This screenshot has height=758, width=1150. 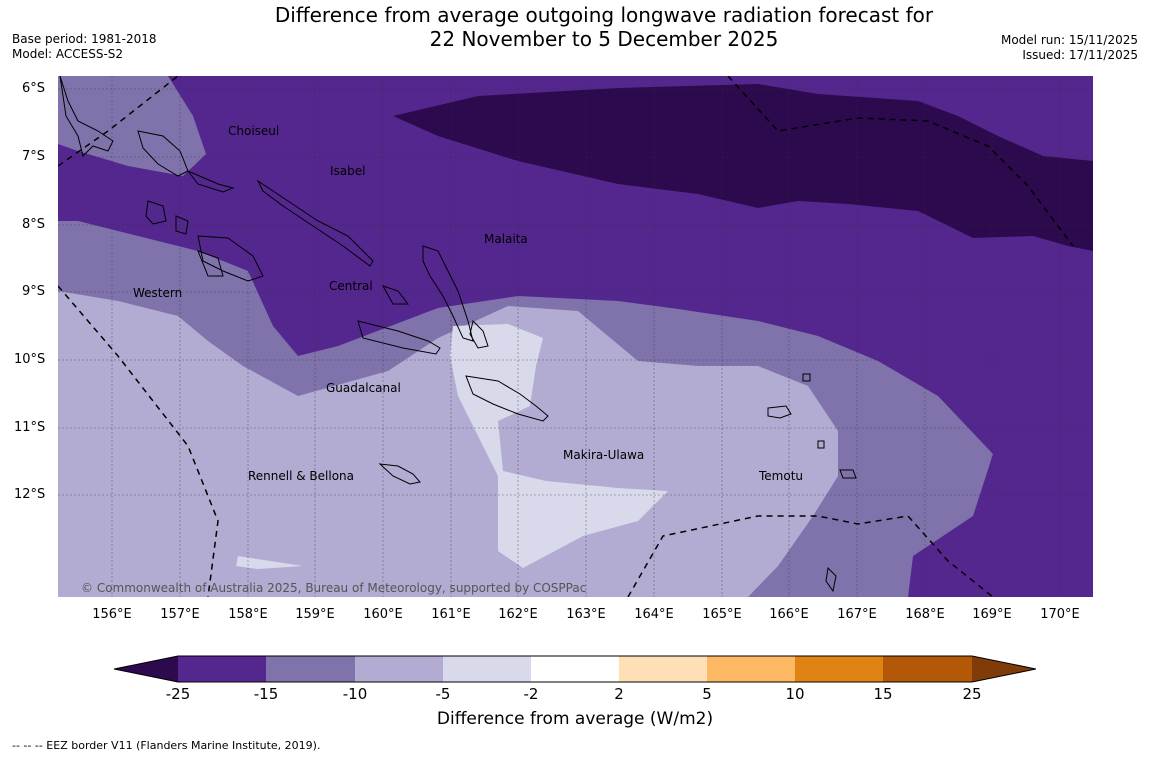 I want to click on lon-label-160e: 160°E, so click(x=383, y=614).